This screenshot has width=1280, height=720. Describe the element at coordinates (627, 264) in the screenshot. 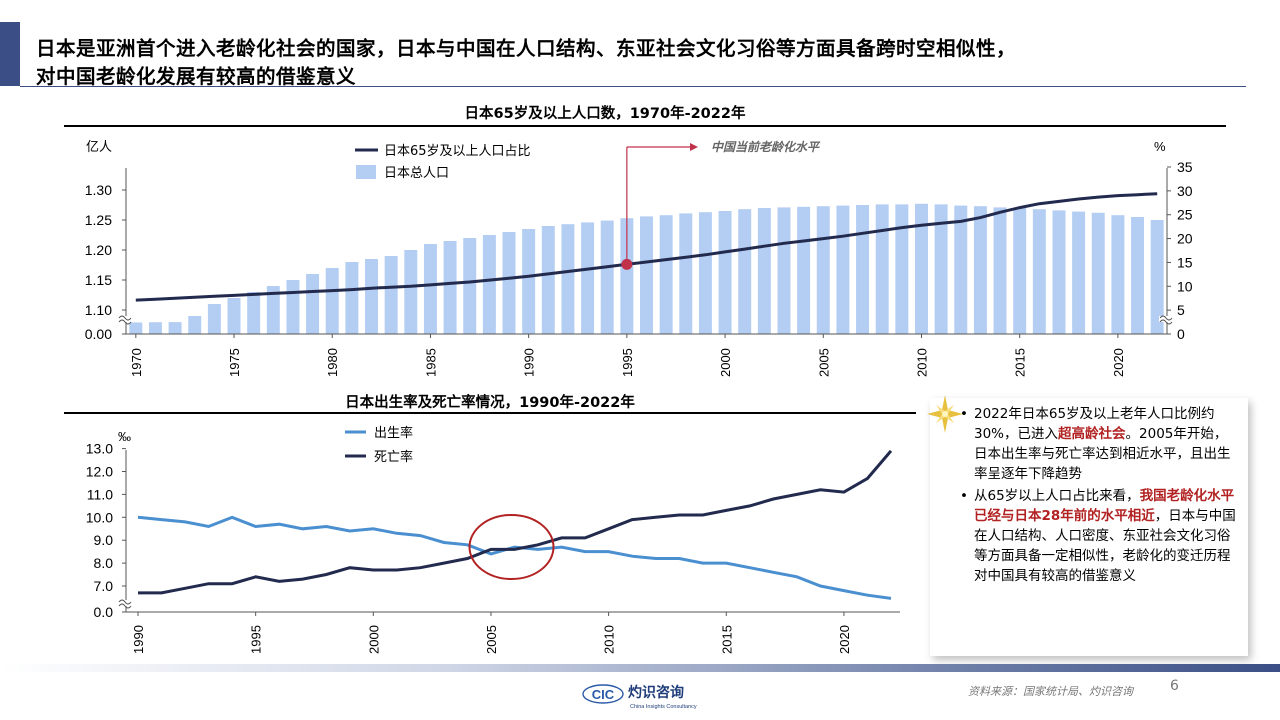

I see `annotation-point` at that location.